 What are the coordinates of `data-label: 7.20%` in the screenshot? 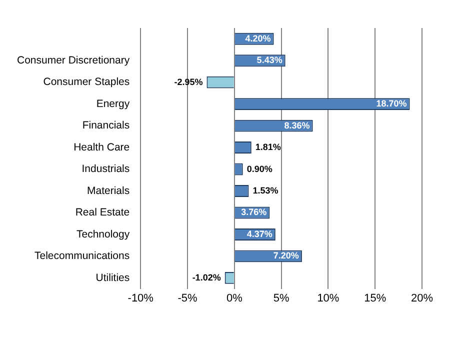 It's located at (286, 255).